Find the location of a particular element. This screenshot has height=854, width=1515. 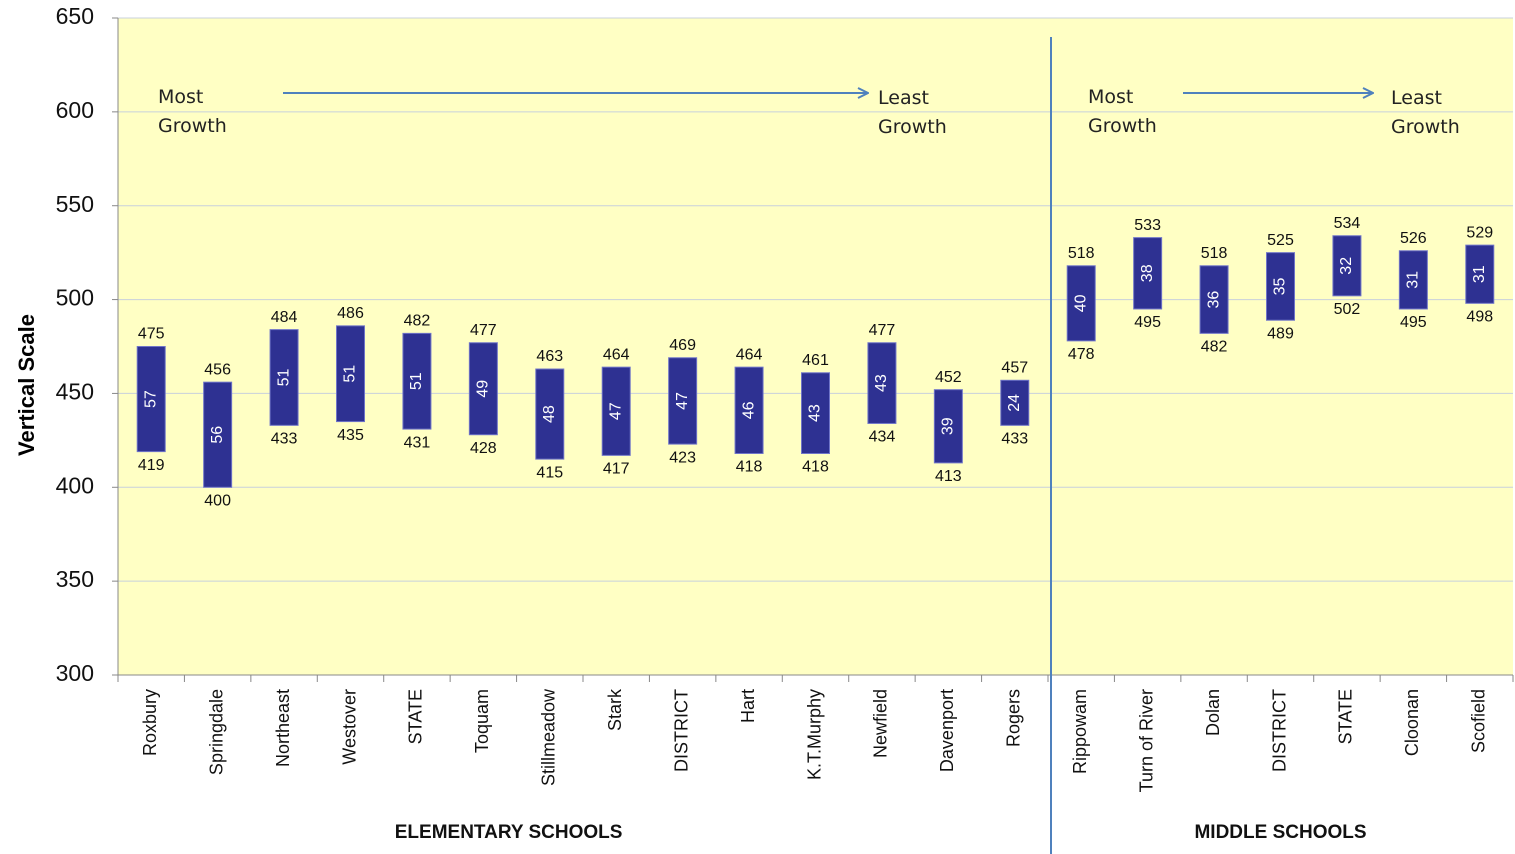

x-tick-label: Hart is located at coordinates (748, 706).